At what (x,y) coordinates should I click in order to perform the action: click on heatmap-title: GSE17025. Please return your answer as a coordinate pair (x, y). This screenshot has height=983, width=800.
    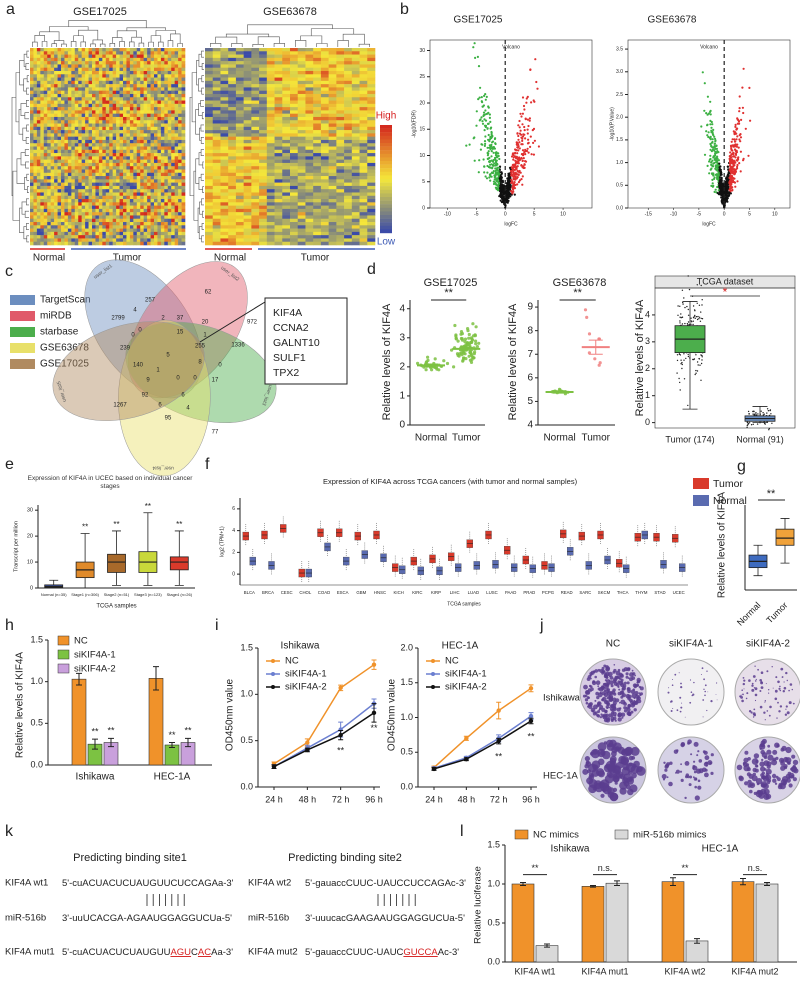
    Looking at the image, I should click on (100, 12).